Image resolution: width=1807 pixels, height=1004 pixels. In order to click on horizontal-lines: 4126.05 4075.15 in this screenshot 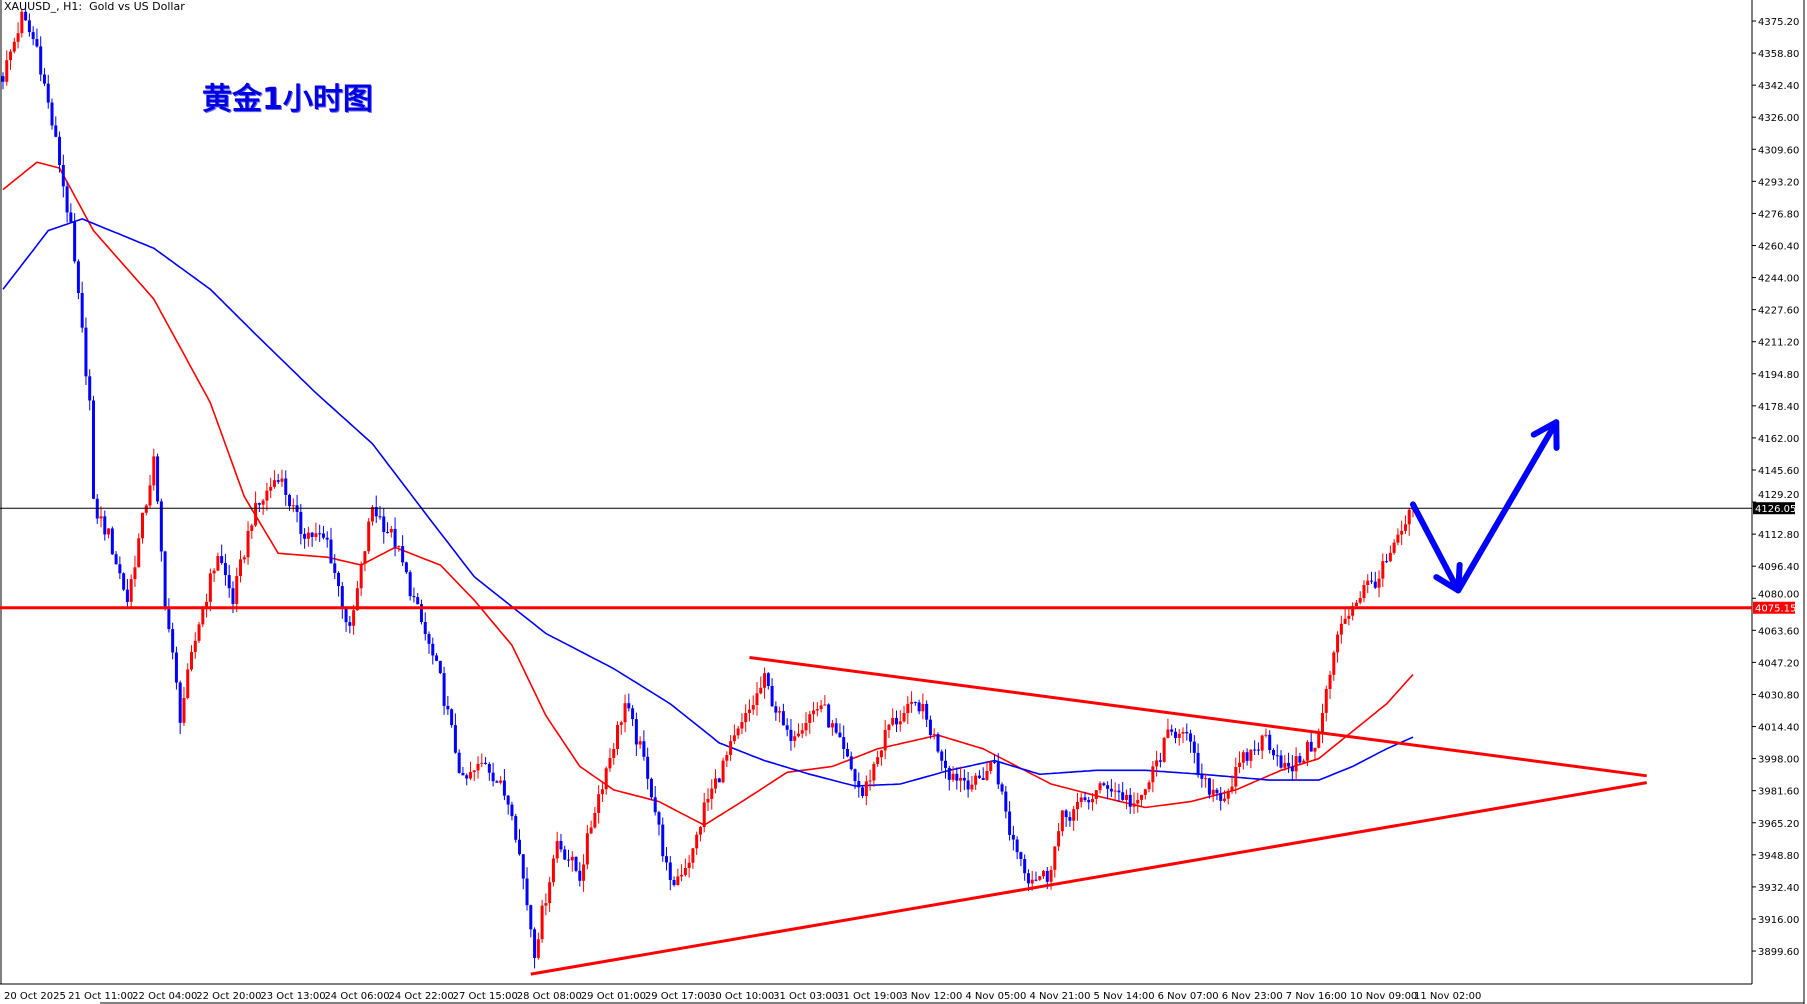, I will do `click(898, 558)`.